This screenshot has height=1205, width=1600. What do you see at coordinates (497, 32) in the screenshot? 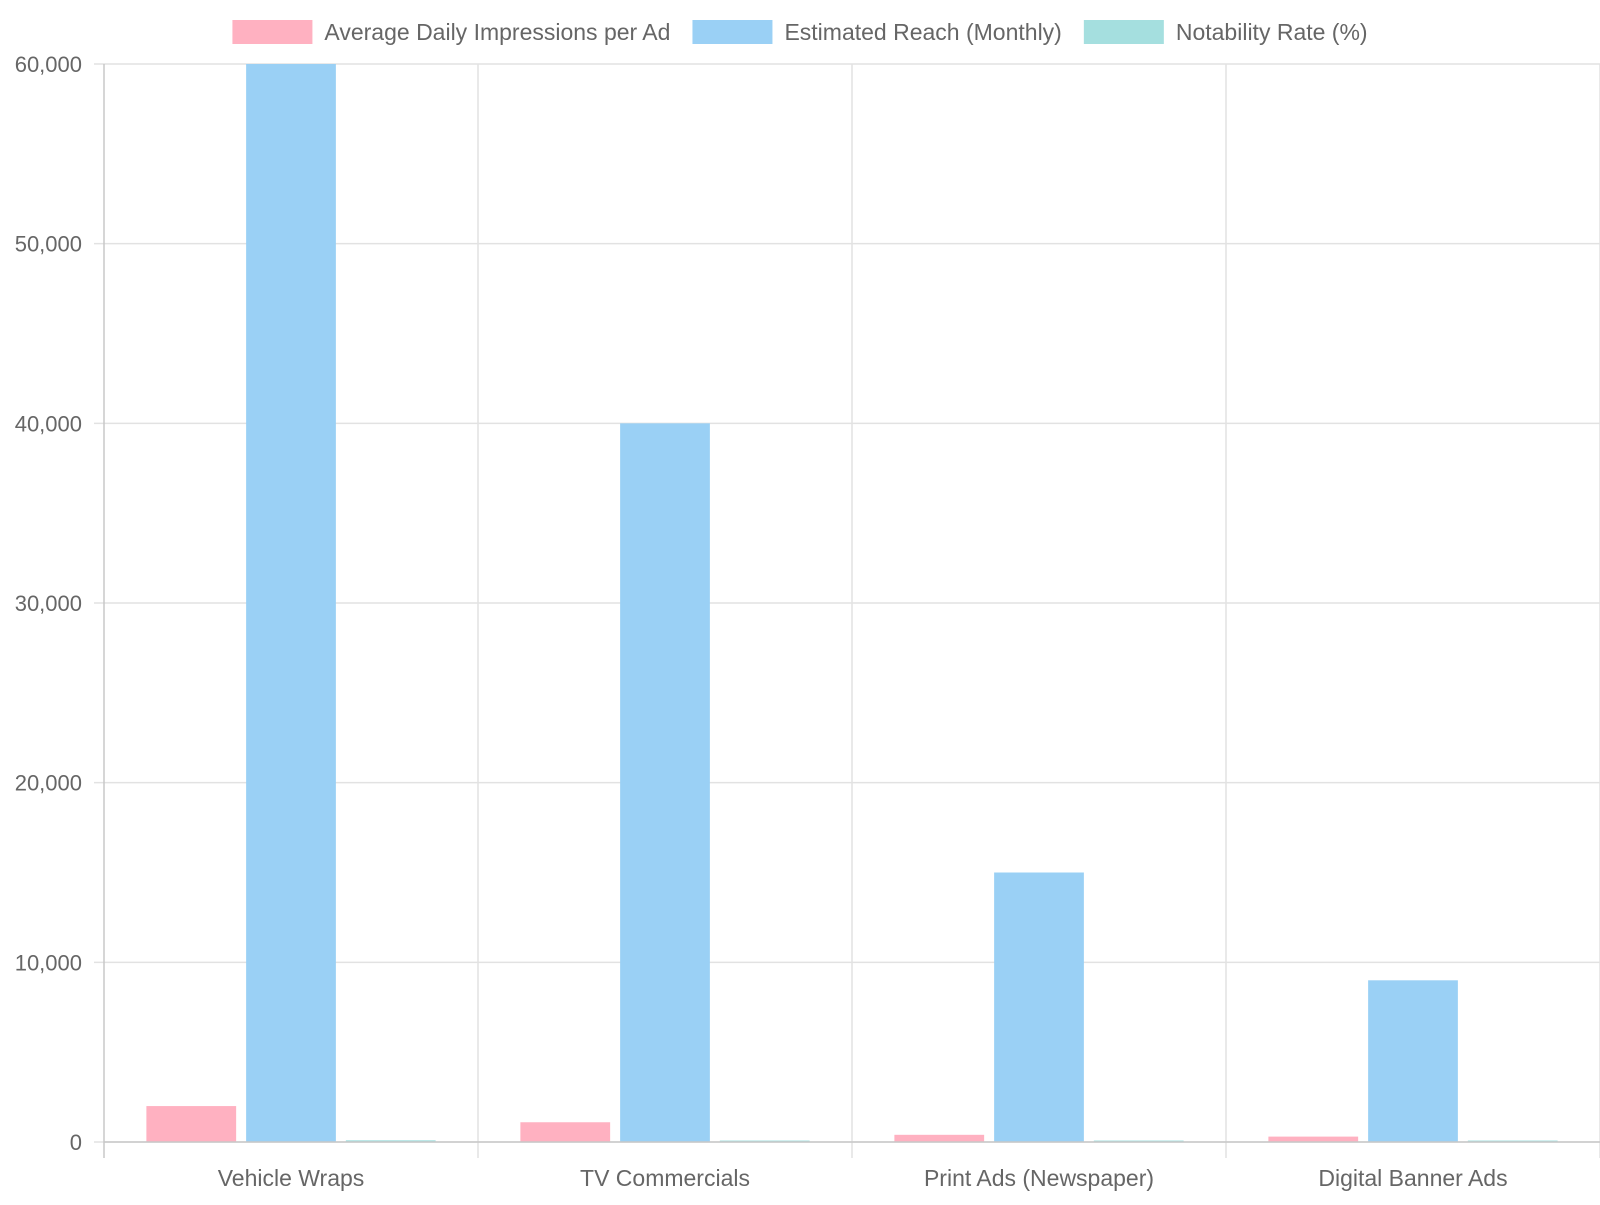
I see `legend-label: Average Daily Impressions per Ad` at bounding box center [497, 32].